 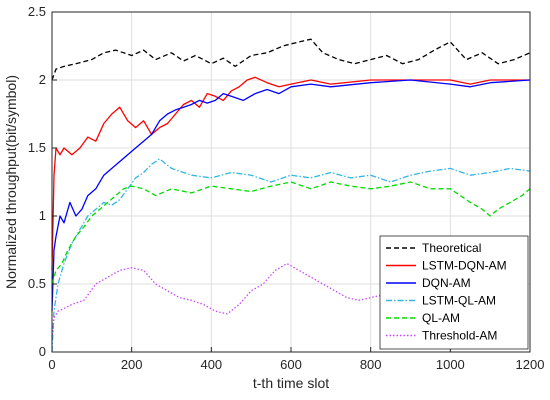 What do you see at coordinates (446, 283) in the screenshot?
I see `legend-label-dqn-am: DQN-AM` at bounding box center [446, 283].